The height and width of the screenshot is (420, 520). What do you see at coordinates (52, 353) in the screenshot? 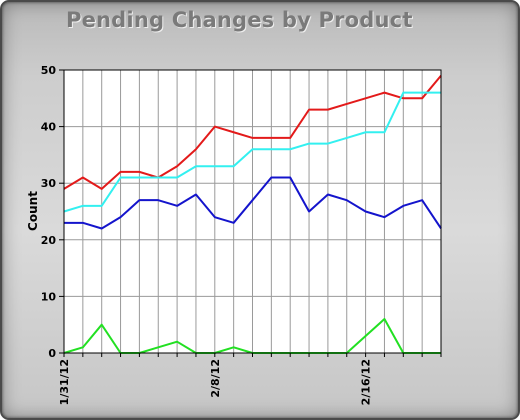
I see `y-tick-label: 0` at bounding box center [52, 353].